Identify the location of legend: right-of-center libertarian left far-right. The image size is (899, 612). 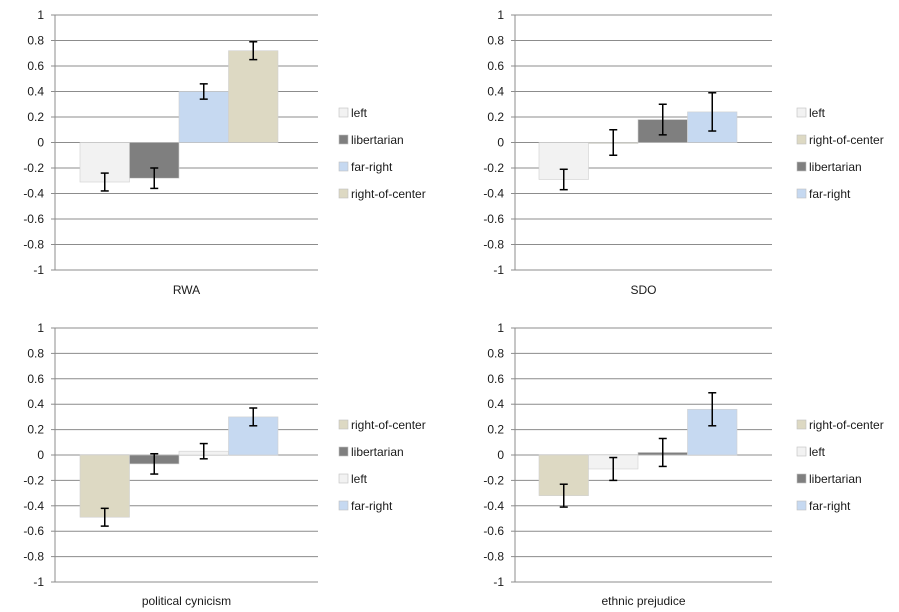
(382, 465).